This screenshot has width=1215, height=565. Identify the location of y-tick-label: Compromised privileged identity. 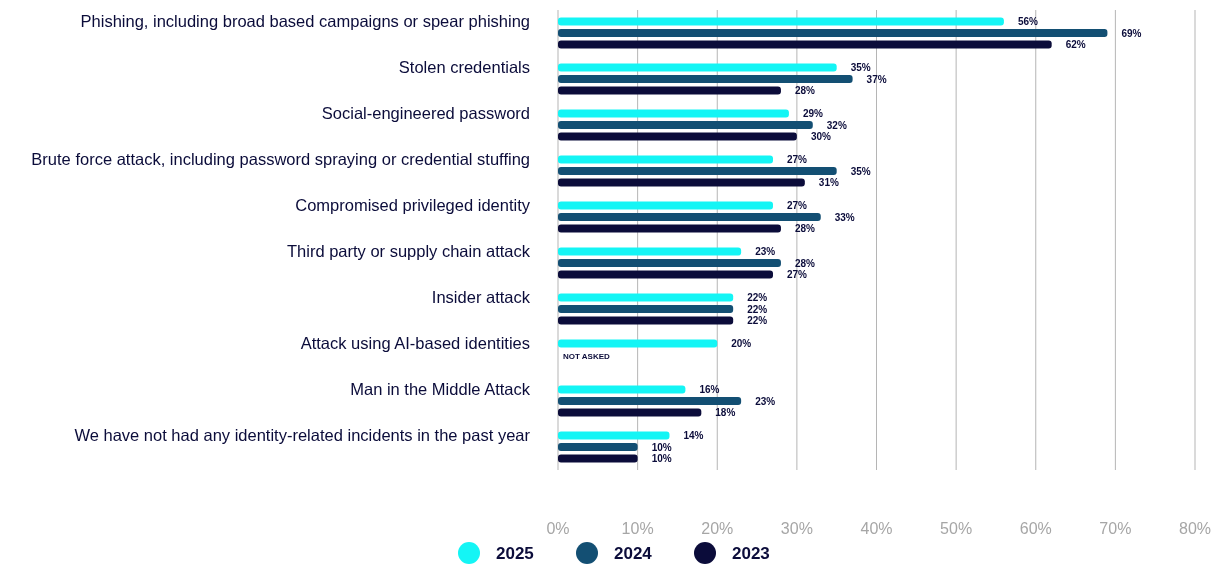
(413, 205).